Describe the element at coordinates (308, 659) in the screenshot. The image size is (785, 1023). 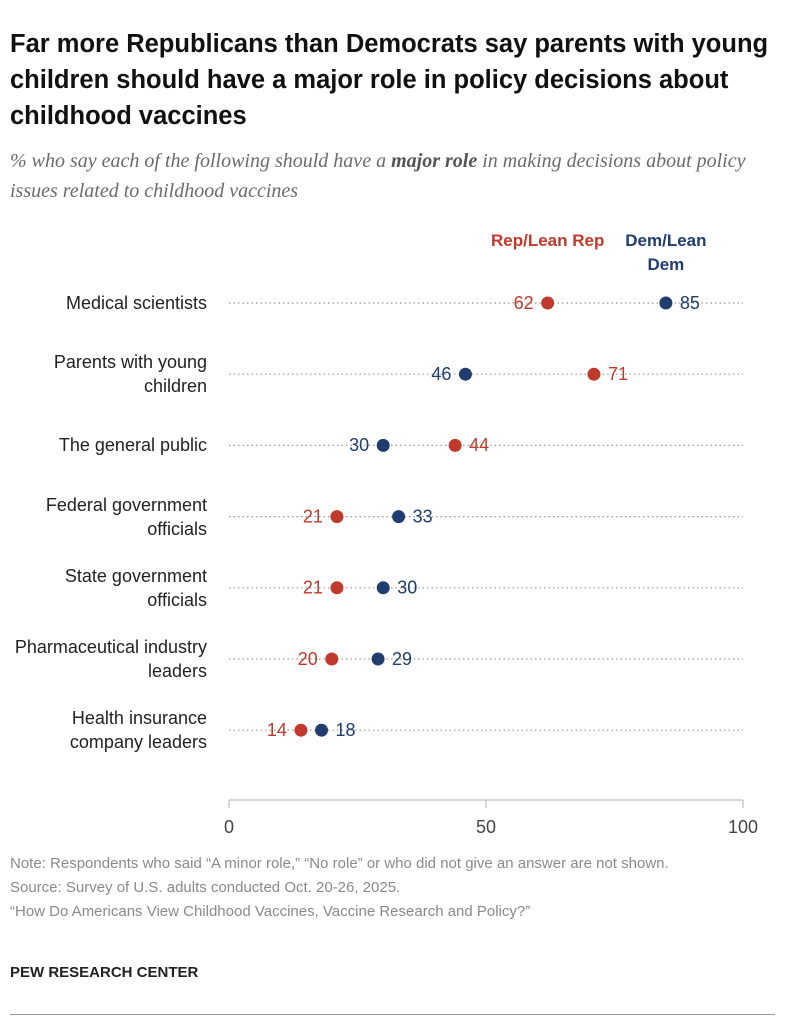
I see `data-label: 20` at that location.